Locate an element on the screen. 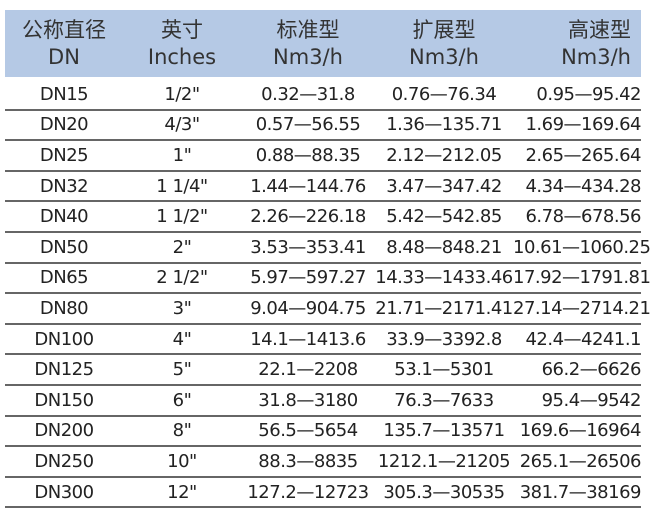  cell-high-speed-flow: 1.69—169.64 is located at coordinates (583, 125).